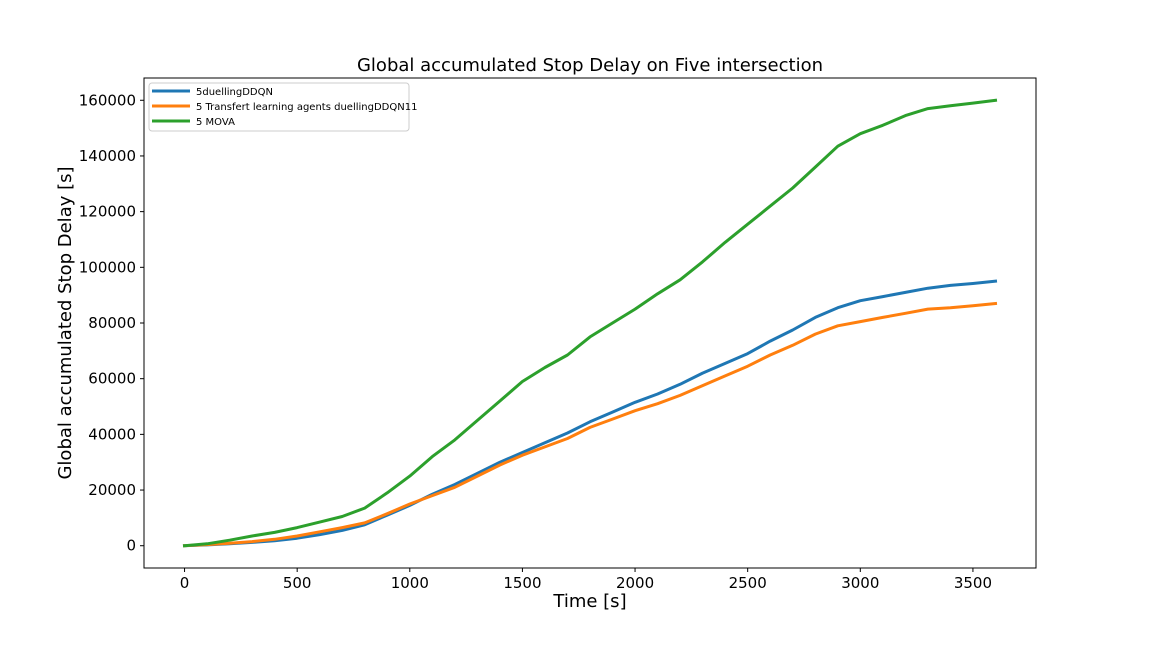  Describe the element at coordinates (112, 379) in the screenshot. I see `y-tick-label-3: 60000` at that location.